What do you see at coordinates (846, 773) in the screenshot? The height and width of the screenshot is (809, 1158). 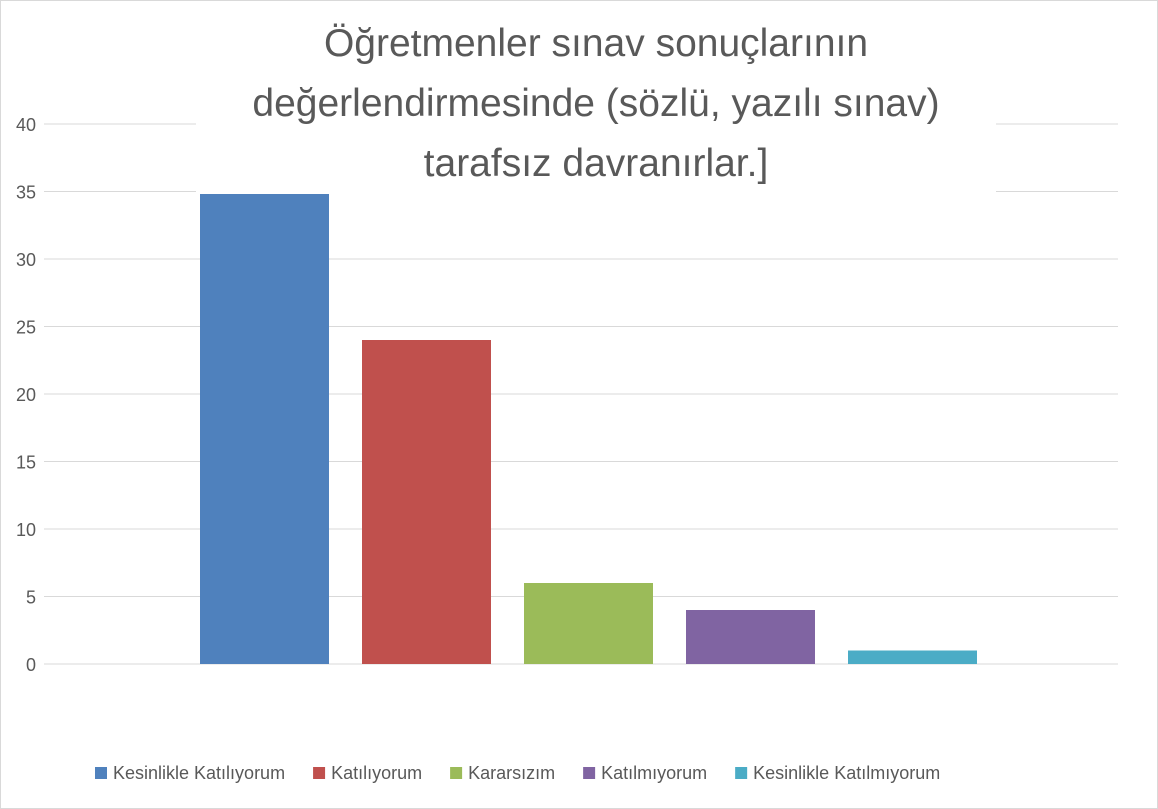 I see `legend-label: Kesinlikle Katılmıyorum` at bounding box center [846, 773].